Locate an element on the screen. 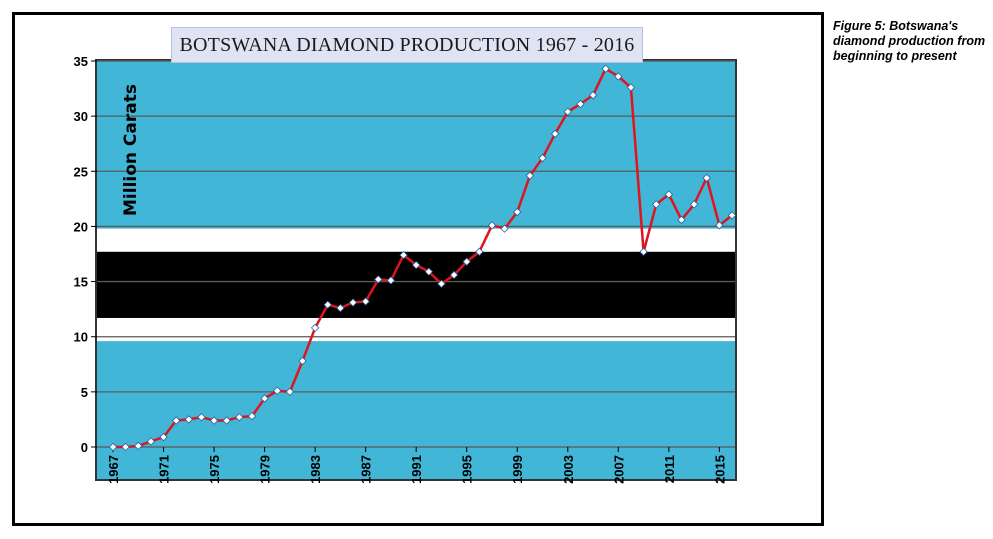 The image size is (993, 539). x-tick-label: 1987 is located at coordinates (366, 469).